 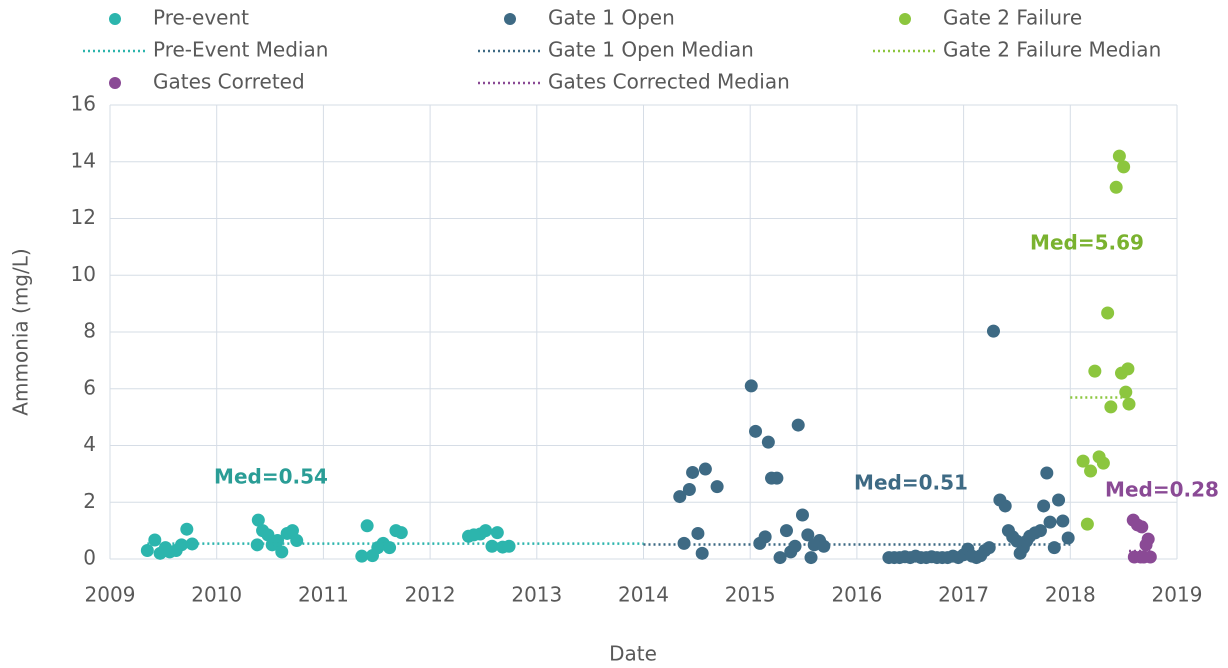 I want to click on y-tick-label: 14, so click(x=83, y=160).